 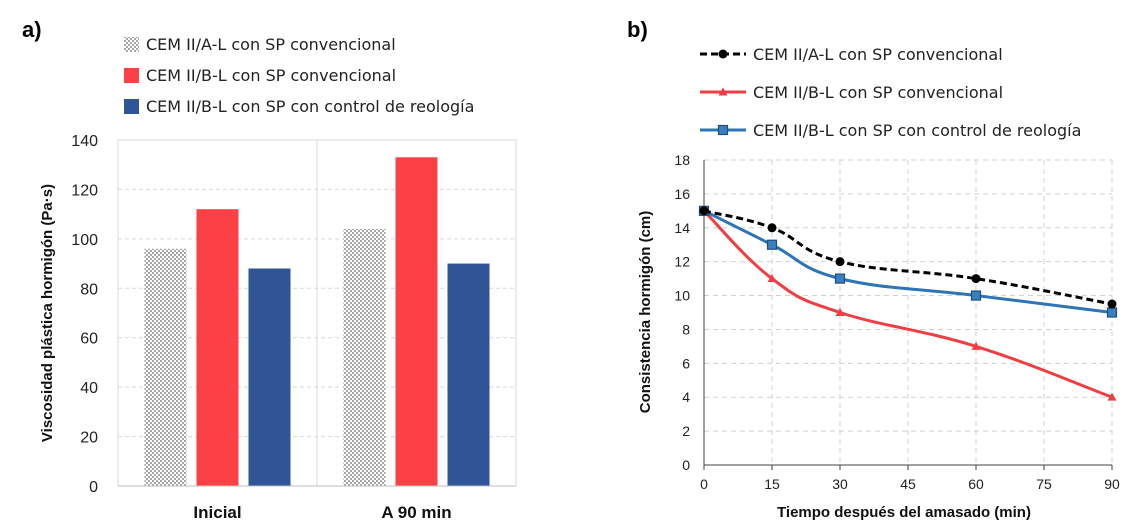 I want to click on panel-a-y-tick-label: 140, so click(x=84, y=141).